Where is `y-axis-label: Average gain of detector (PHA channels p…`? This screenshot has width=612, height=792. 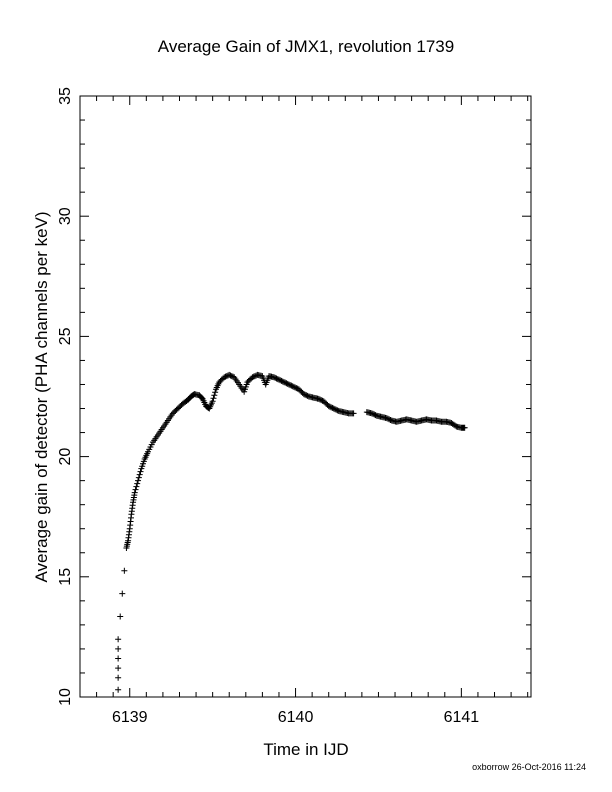
y-axis-label: Average gain of detector (PHA channels p… is located at coordinates (41, 396).